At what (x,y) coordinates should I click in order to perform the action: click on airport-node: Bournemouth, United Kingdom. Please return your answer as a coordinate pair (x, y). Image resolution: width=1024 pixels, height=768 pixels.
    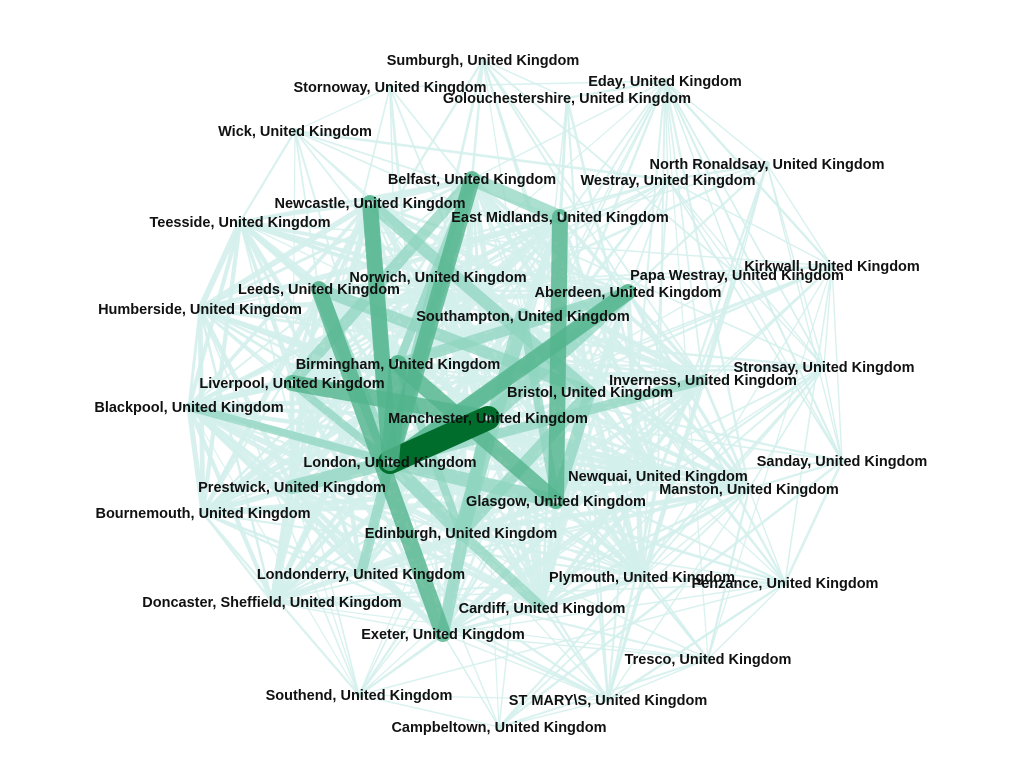
    Looking at the image, I should click on (202, 514).